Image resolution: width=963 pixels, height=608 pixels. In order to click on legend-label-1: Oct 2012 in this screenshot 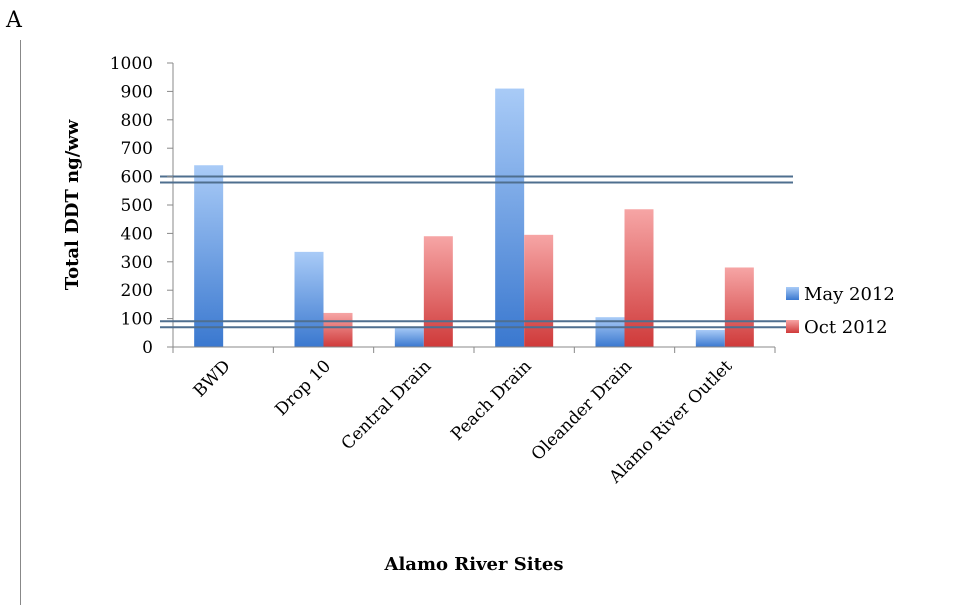, I will do `click(846, 327)`.